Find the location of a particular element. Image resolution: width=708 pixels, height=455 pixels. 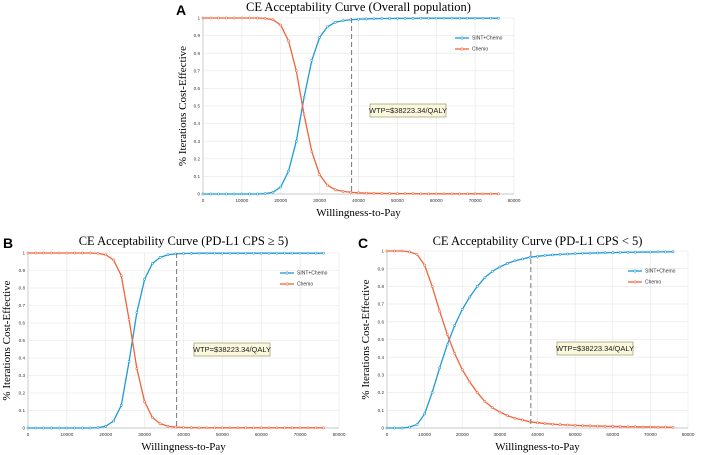

chart-title: CE Acceptability Curve (PD-L1 CPS < 5) is located at coordinates (538, 241).